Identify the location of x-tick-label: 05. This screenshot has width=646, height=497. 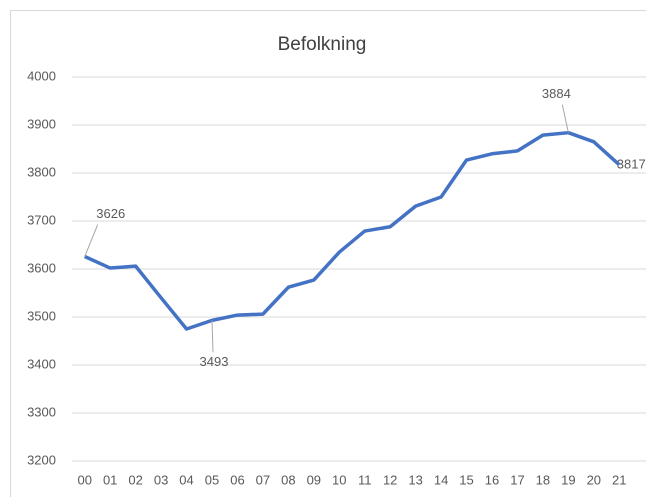
(212, 479).